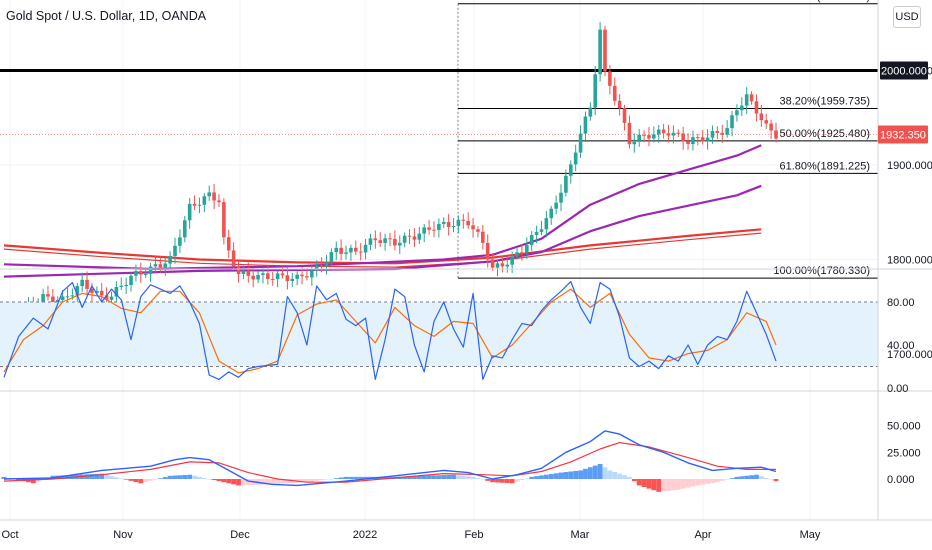 Image resolution: width=932 pixels, height=550 pixels. I want to click on macd-signal-line, so click(389, 462).